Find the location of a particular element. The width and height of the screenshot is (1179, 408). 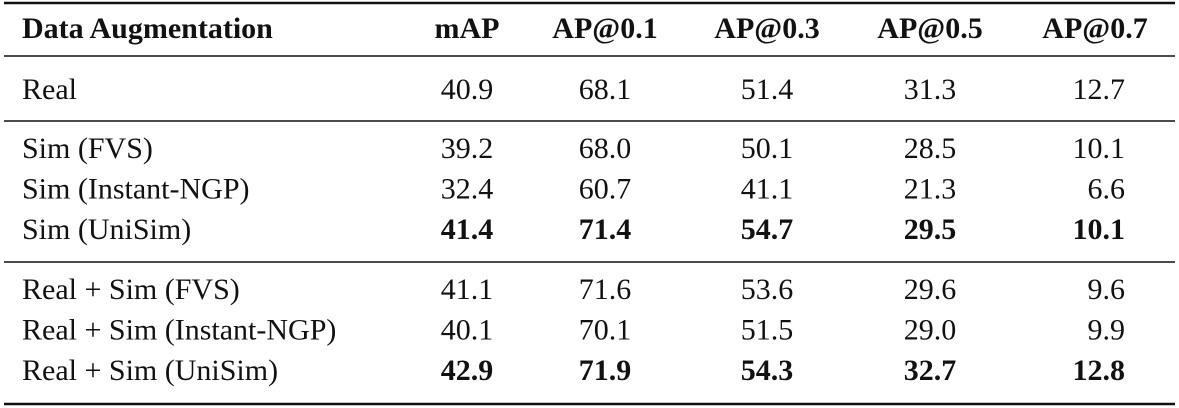

cell: 51.5 is located at coordinates (767, 329).